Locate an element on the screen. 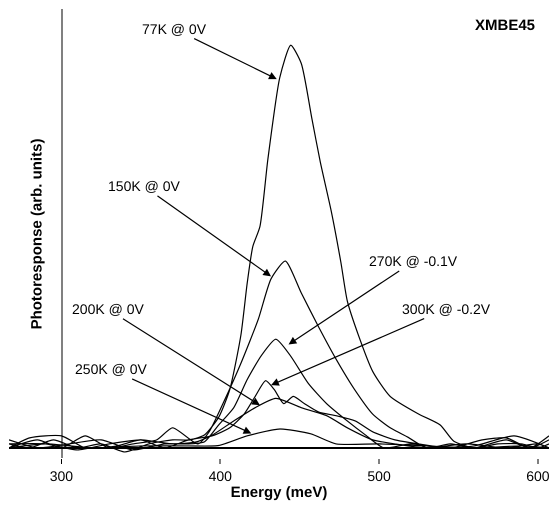  x-tick-label: 400 is located at coordinates (220, 476).